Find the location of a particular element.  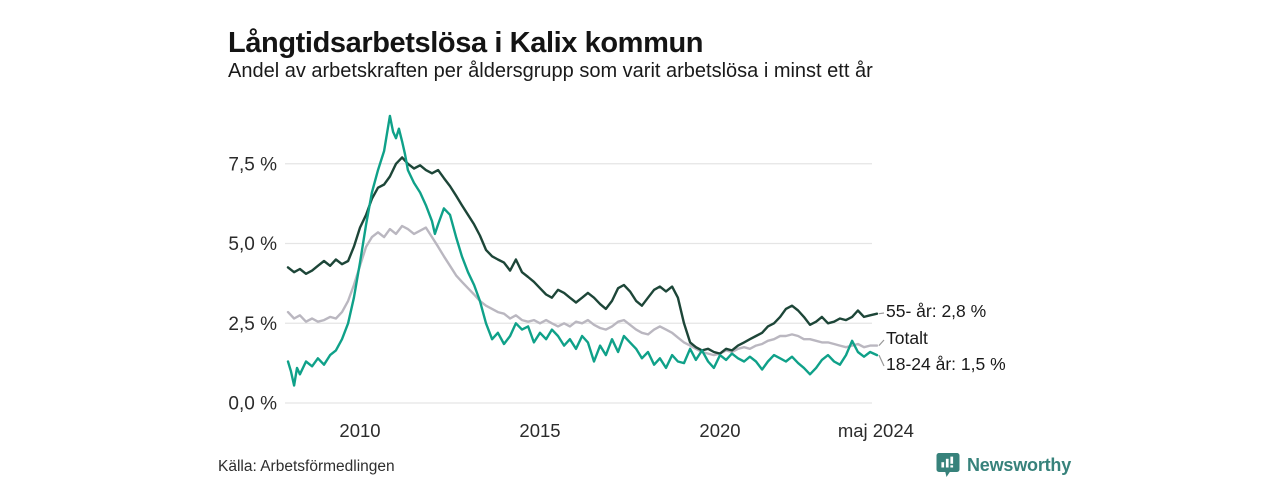

x-axis-tick-label: 2010 is located at coordinates (359, 430).